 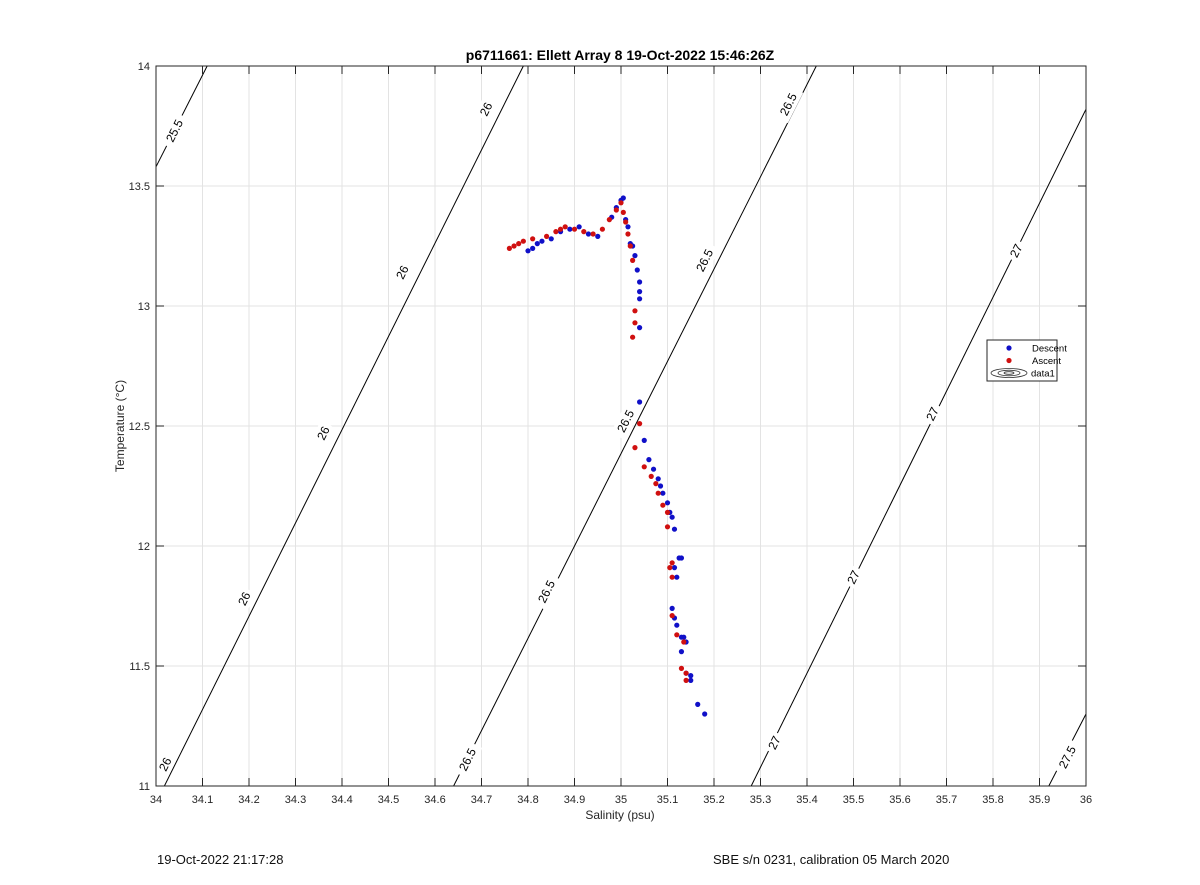 What do you see at coordinates (434, 800) in the screenshot?
I see `x-tick-label: 34.6` at bounding box center [434, 800].